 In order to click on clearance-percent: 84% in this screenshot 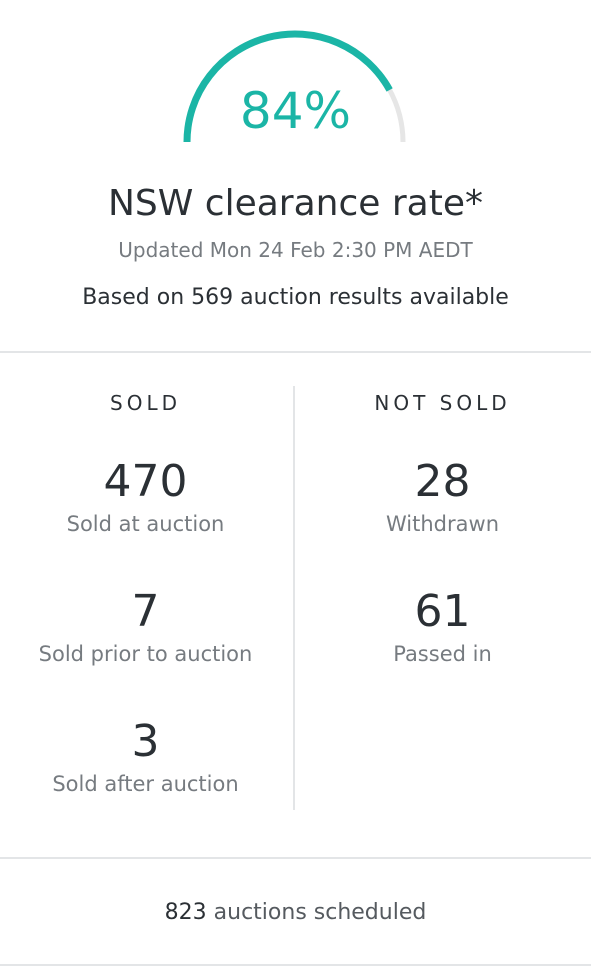, I will do `click(295, 111)`.